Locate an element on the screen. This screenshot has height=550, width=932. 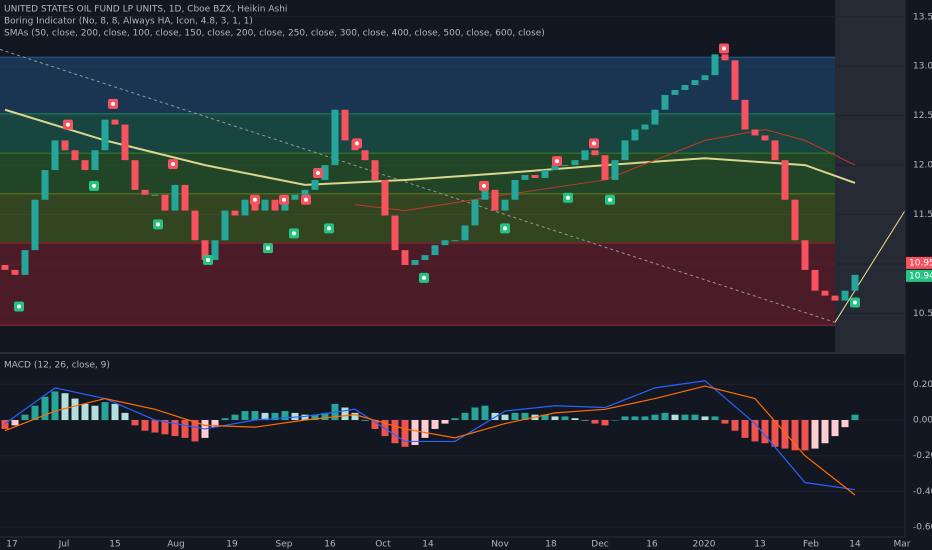
y-tick-label: 12.00 is located at coordinates (922, 166).